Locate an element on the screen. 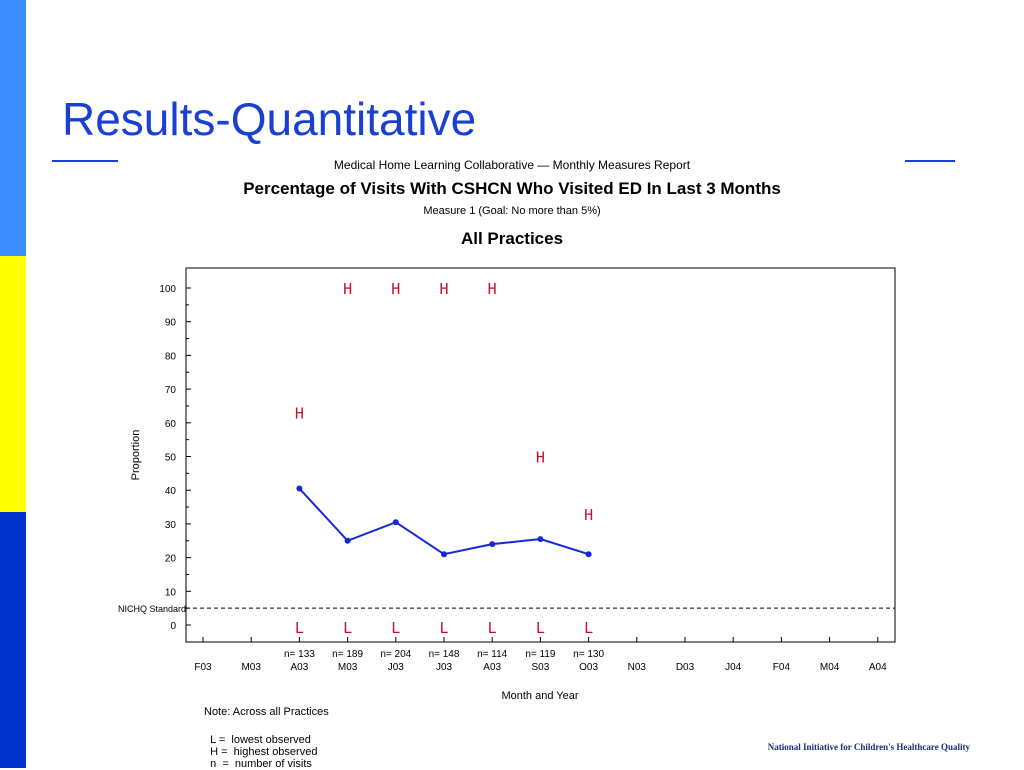 The height and width of the screenshot is (770, 1024). title-rule-right is located at coordinates (930, 161).